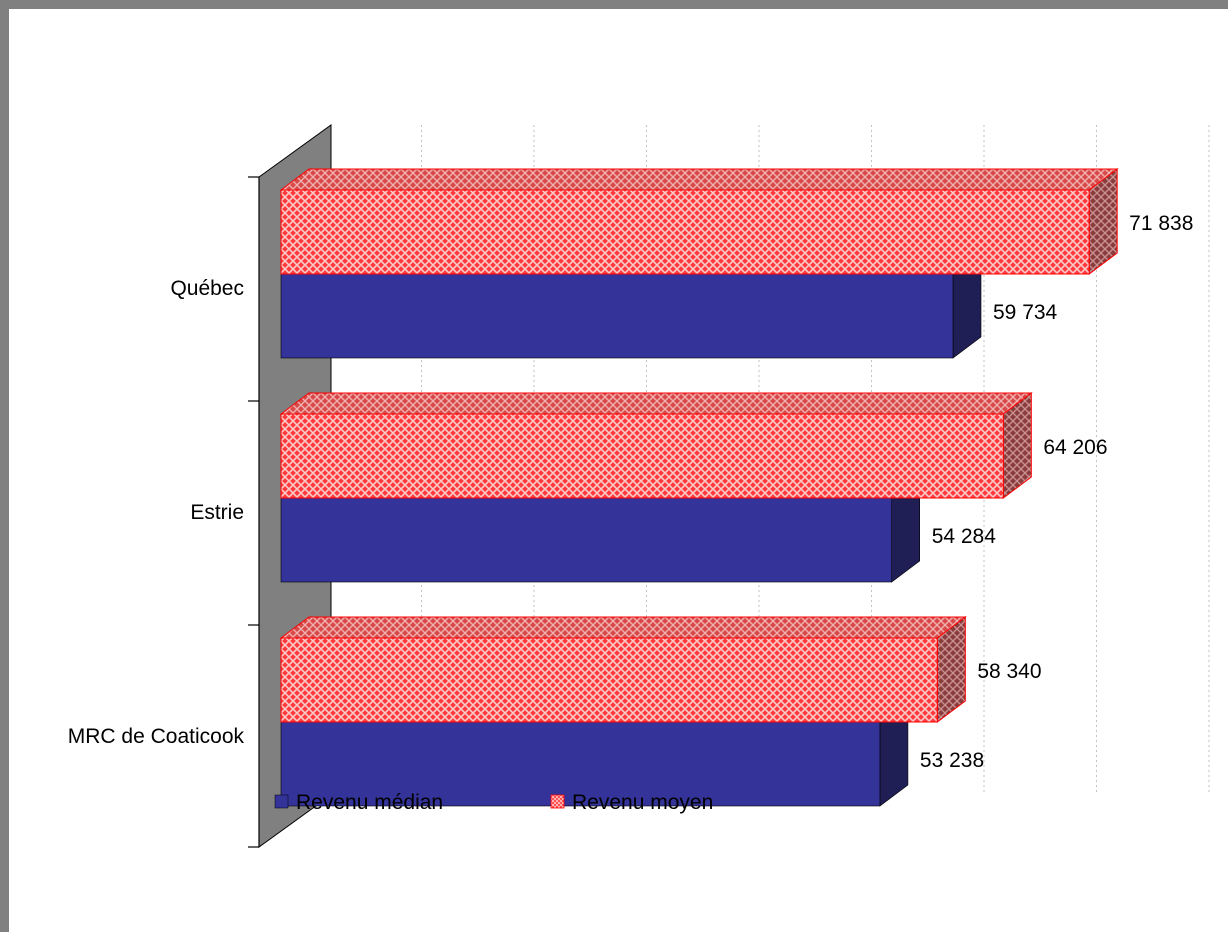 The height and width of the screenshot is (941, 1228). Describe the element at coordinates (557, 801) in the screenshot. I see `legend-swatch-mean` at that location.